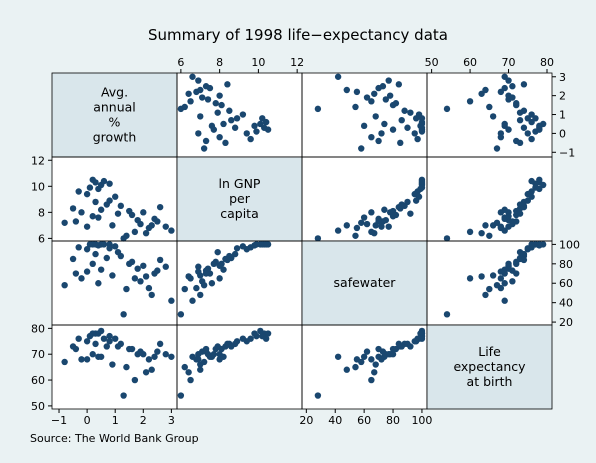 The width and height of the screenshot is (596, 463). What do you see at coordinates (38, 406) in the screenshot?
I see `y-tick-label: 50` at bounding box center [38, 406].